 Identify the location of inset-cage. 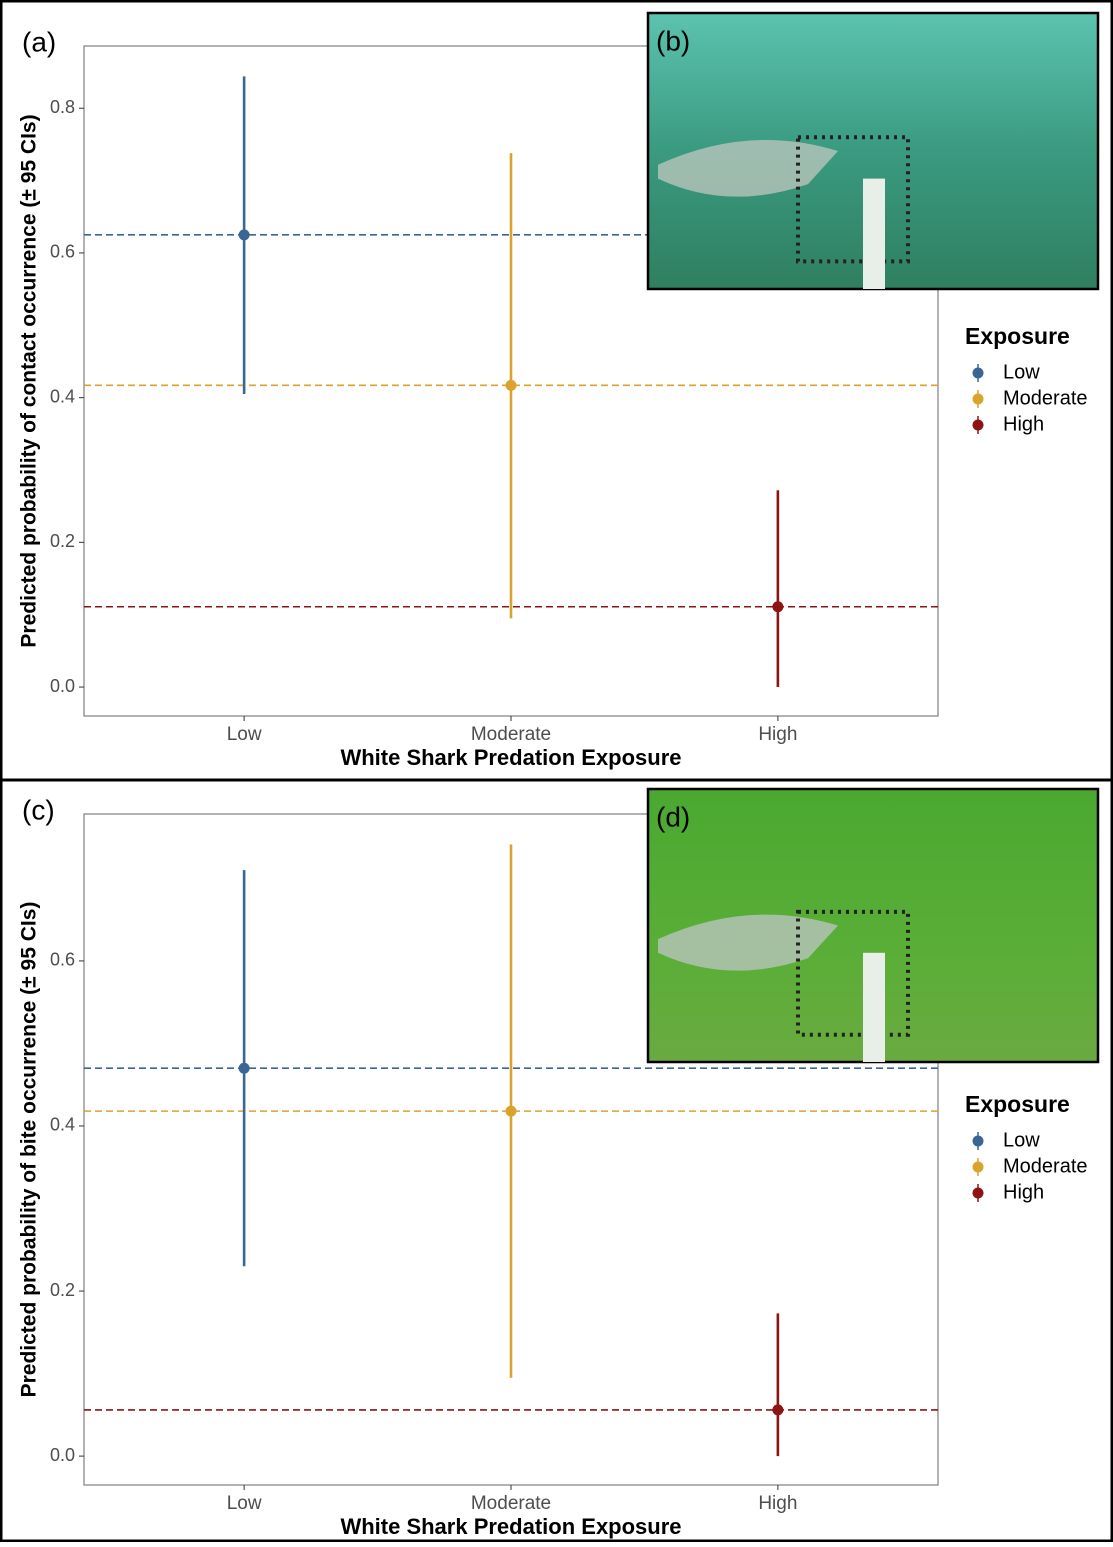
(853, 199).